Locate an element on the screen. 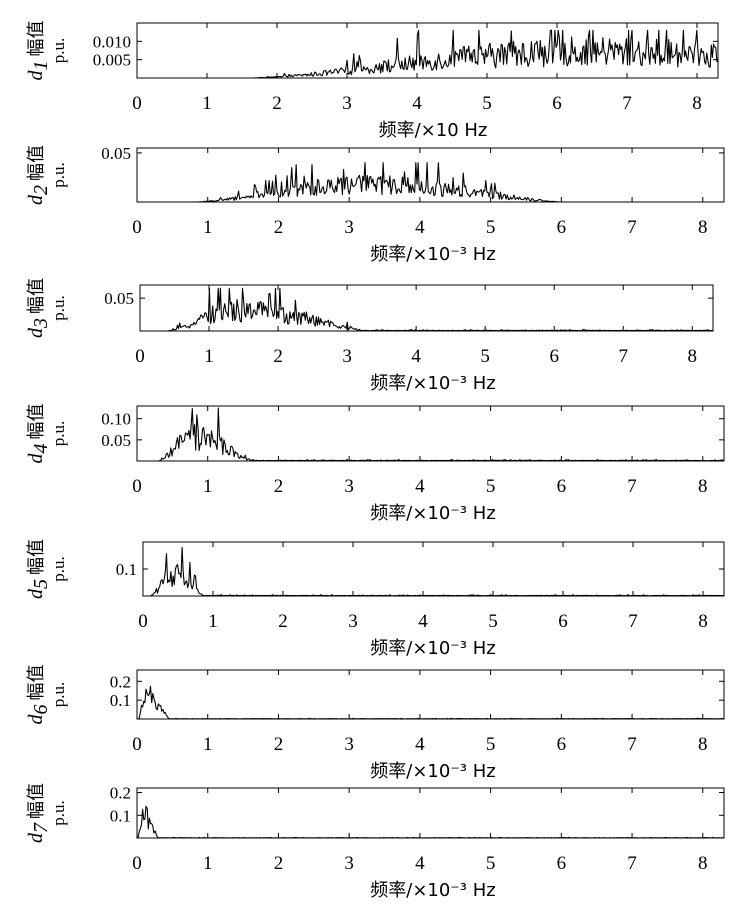 This screenshot has height=913, width=754. svg-text:d4幅值: d4 幅值 is located at coordinates (38, 434).